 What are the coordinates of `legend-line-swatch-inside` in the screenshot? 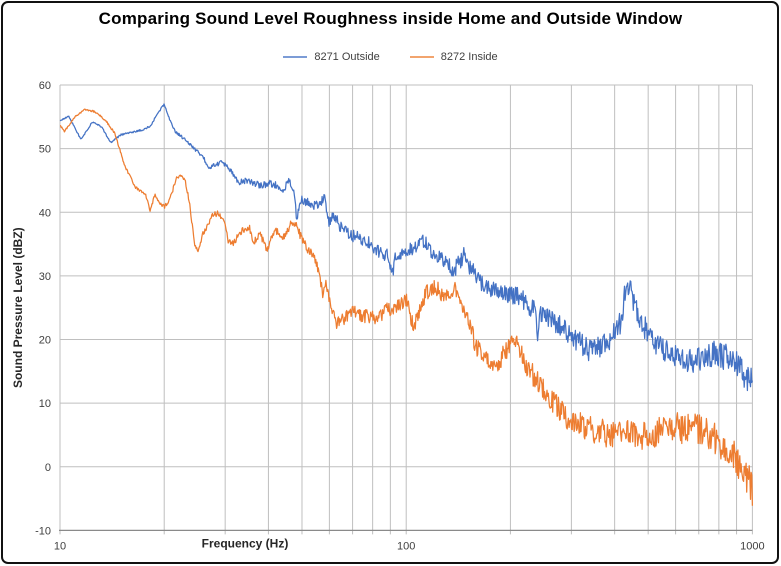 It's located at (421, 57).